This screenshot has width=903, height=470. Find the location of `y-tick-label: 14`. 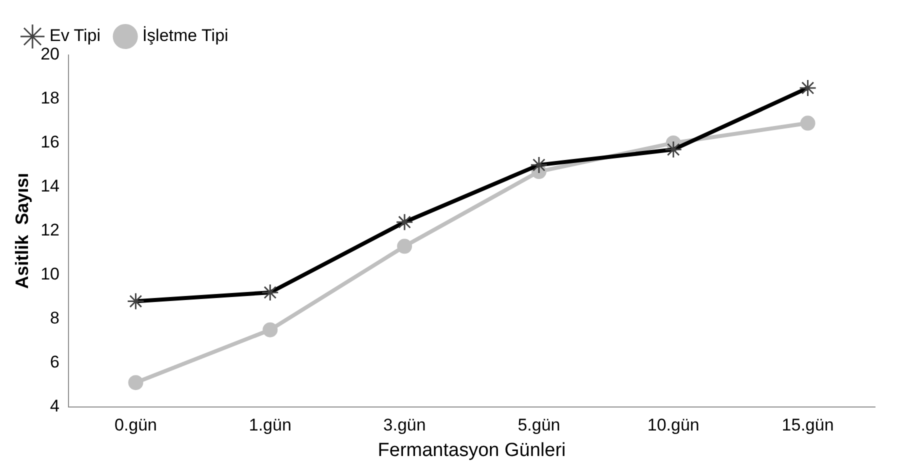

y-tick-label: 14 is located at coordinates (50, 186).